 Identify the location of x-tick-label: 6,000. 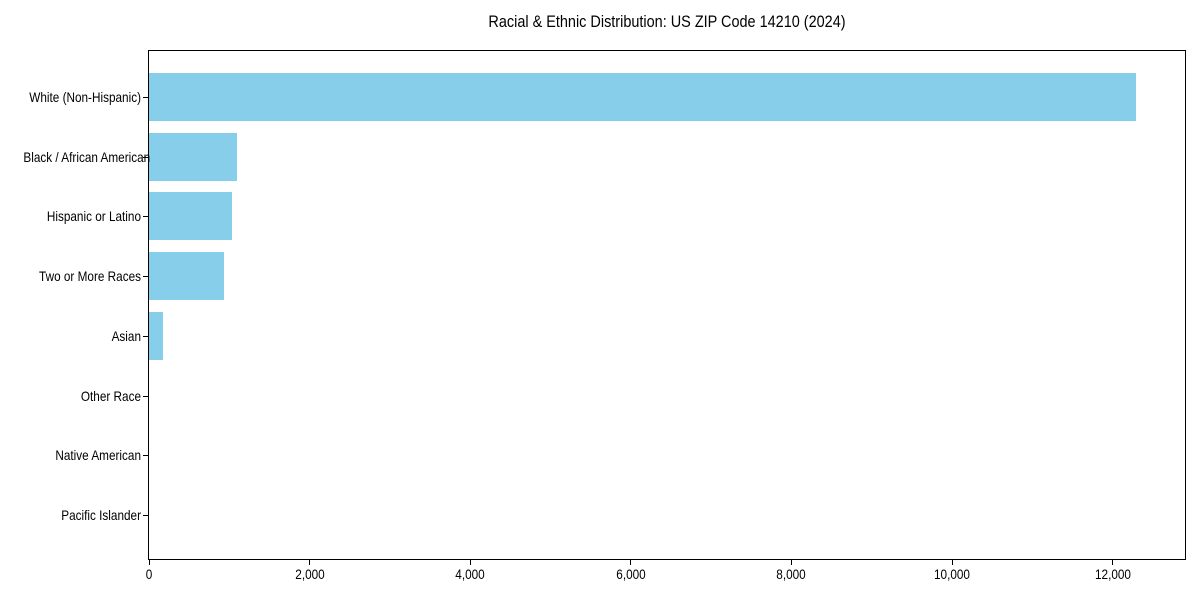
(631, 574).